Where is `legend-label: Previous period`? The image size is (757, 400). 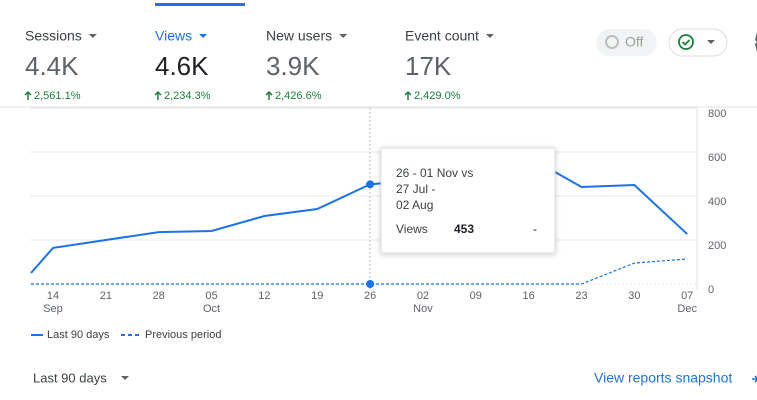
legend-label: Previous period is located at coordinates (183, 335).